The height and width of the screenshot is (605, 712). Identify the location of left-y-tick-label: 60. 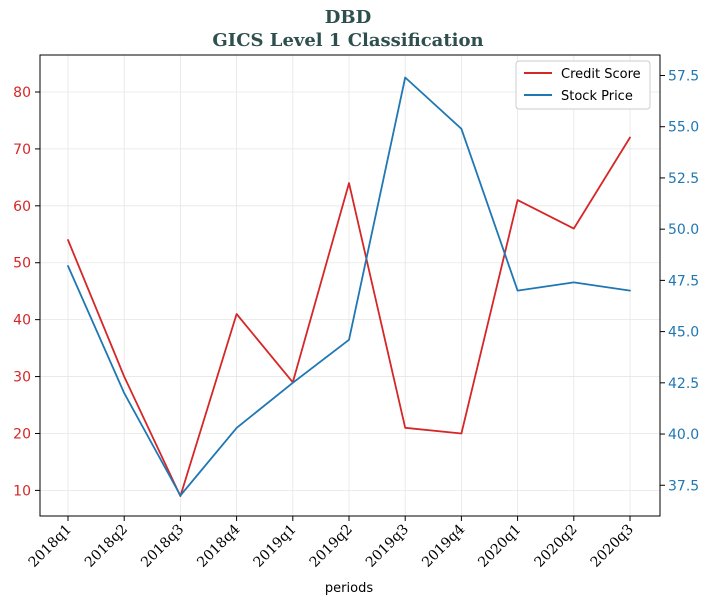
(22, 207).